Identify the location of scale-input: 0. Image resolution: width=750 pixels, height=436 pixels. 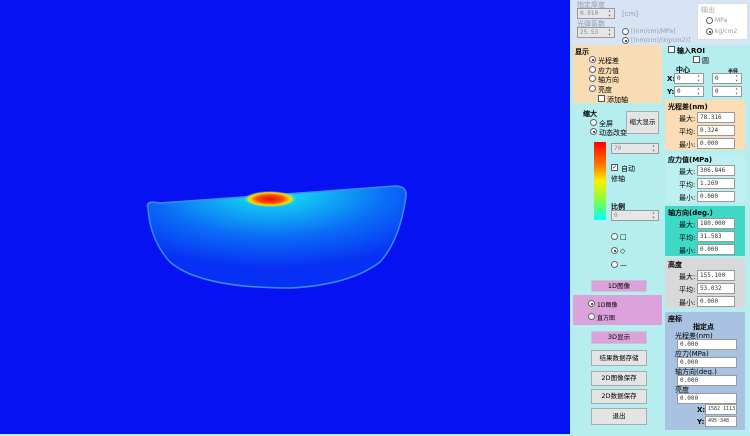
(635, 215).